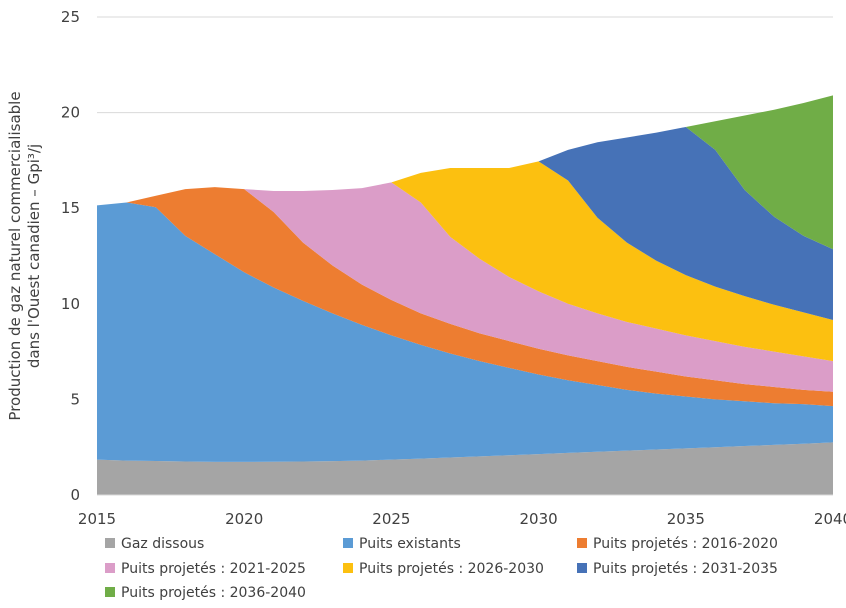 This screenshot has height=608, width=846. What do you see at coordinates (75, 495) in the screenshot?
I see `y-tick-label: 0` at bounding box center [75, 495].